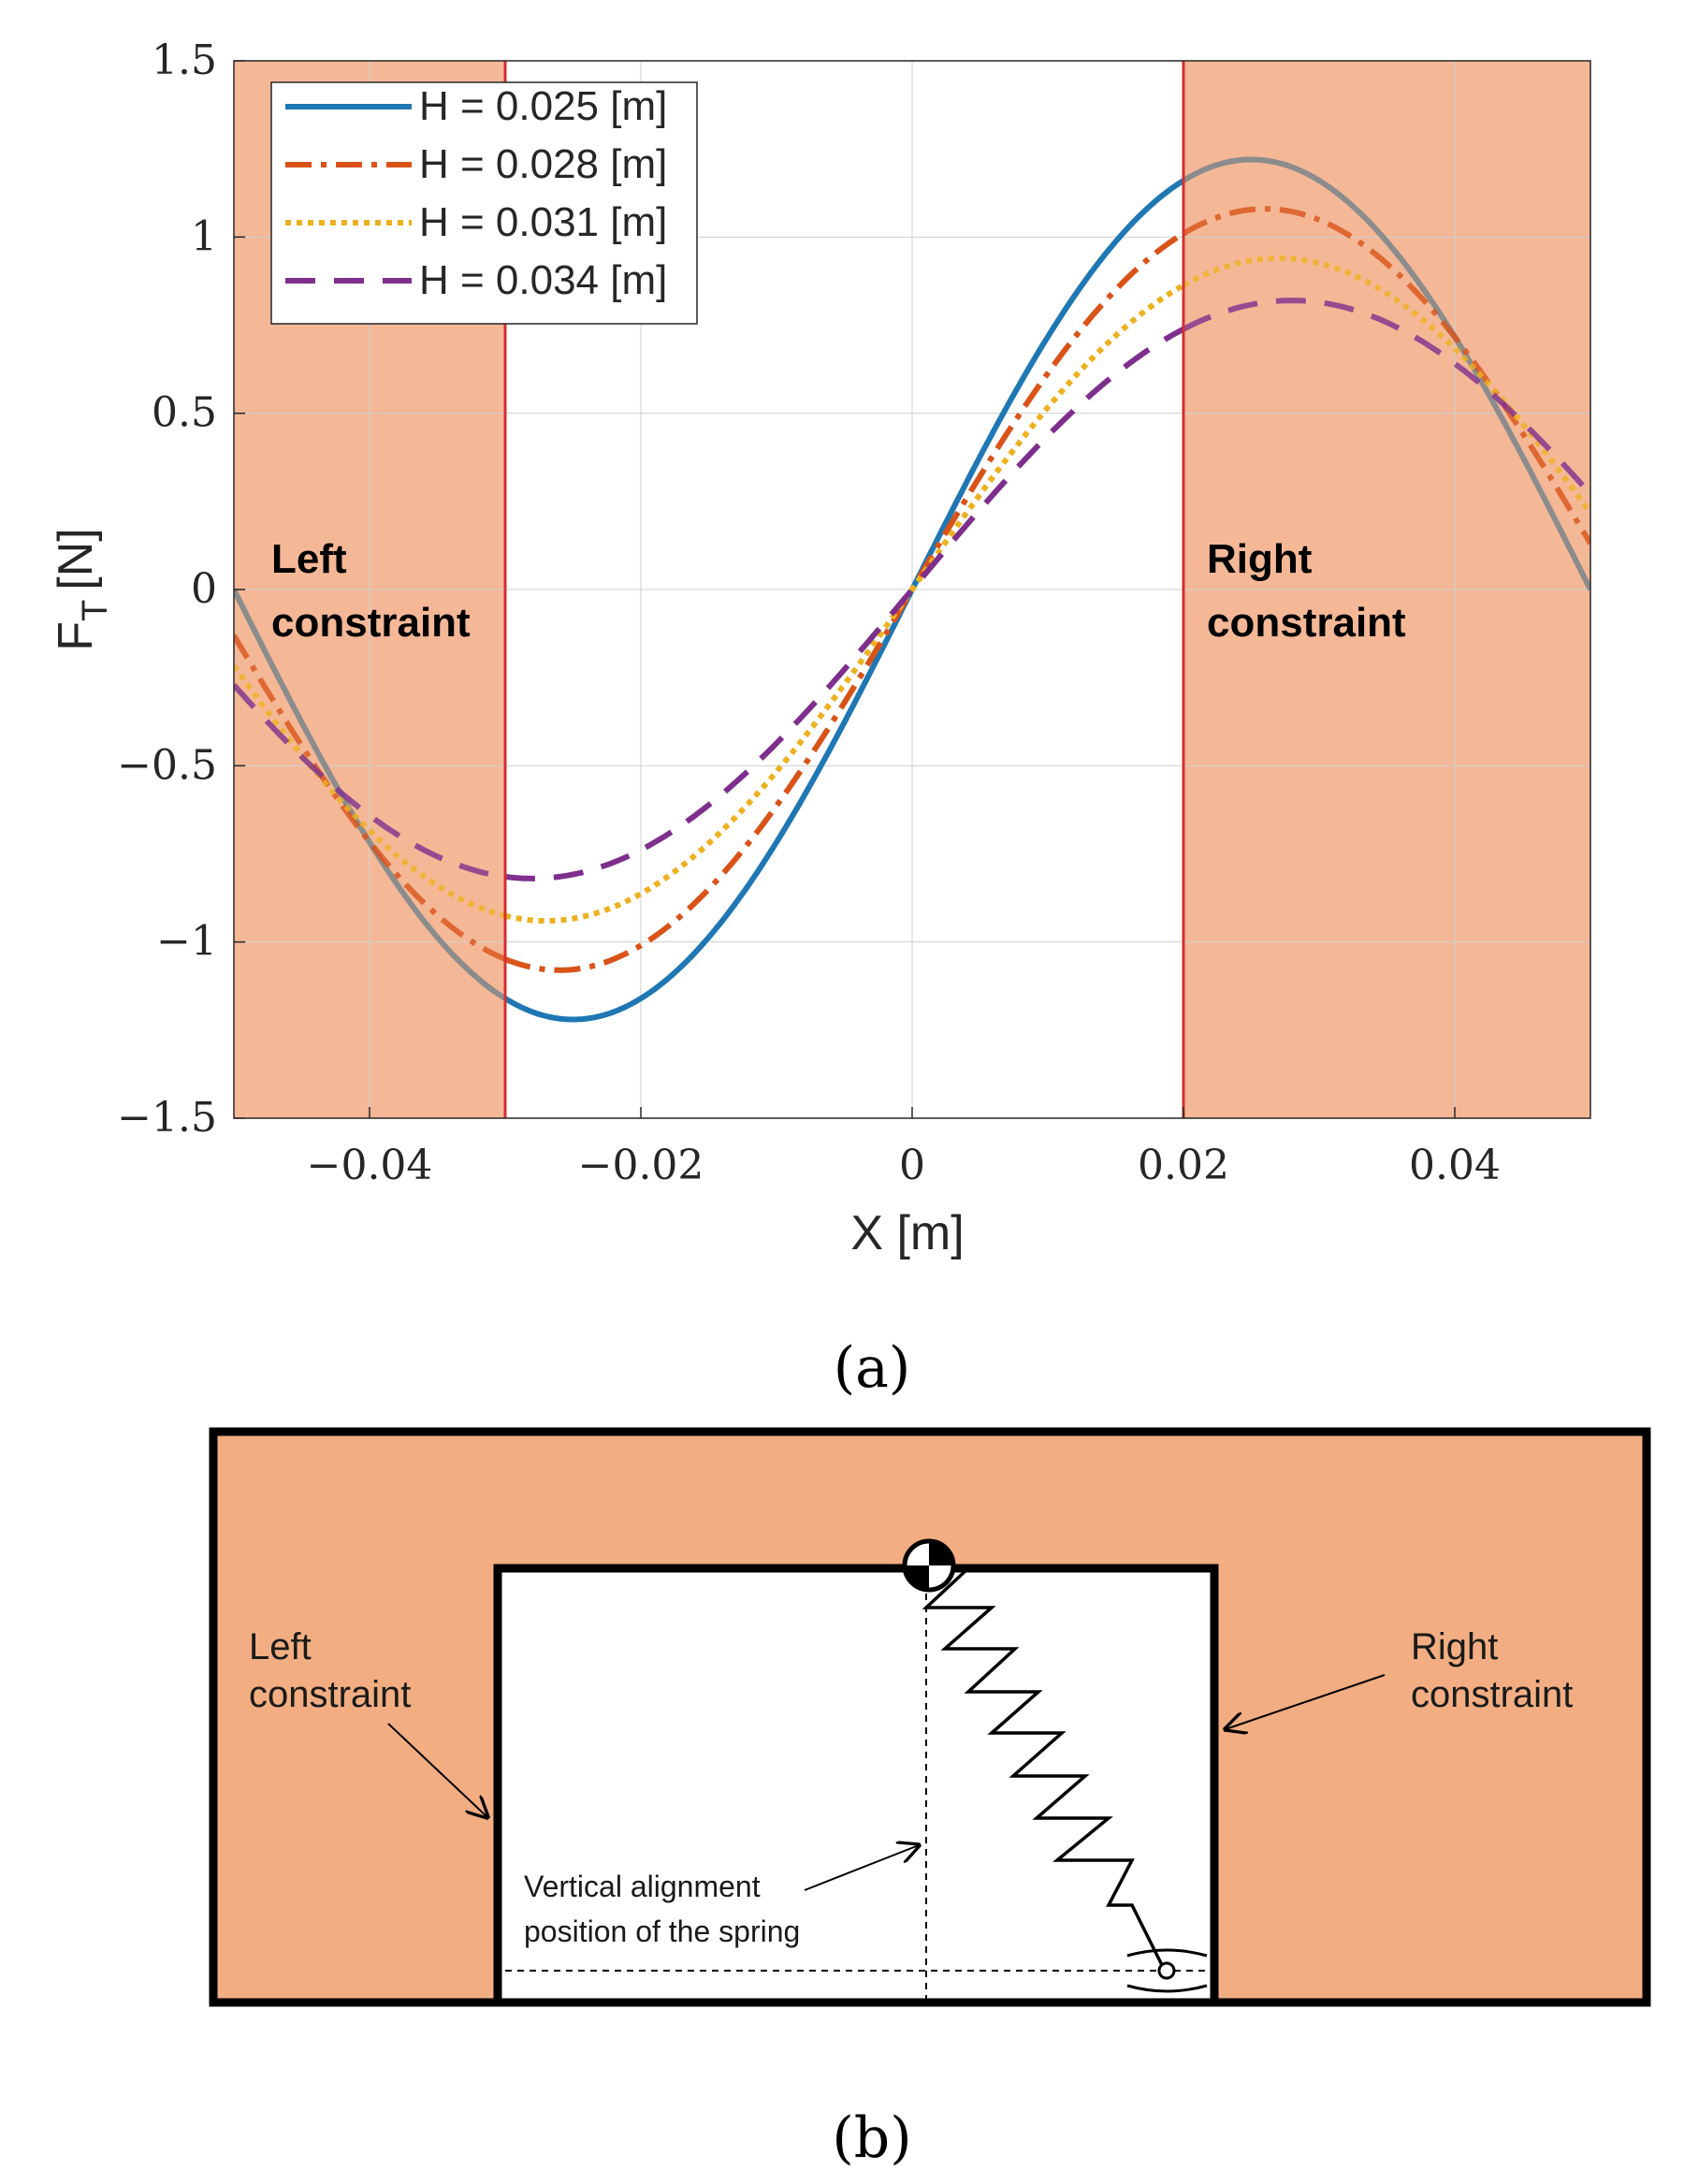 Image resolution: width=1698 pixels, height=2184 pixels. I want to click on x-tick-label: 0.04, so click(1455, 1165).